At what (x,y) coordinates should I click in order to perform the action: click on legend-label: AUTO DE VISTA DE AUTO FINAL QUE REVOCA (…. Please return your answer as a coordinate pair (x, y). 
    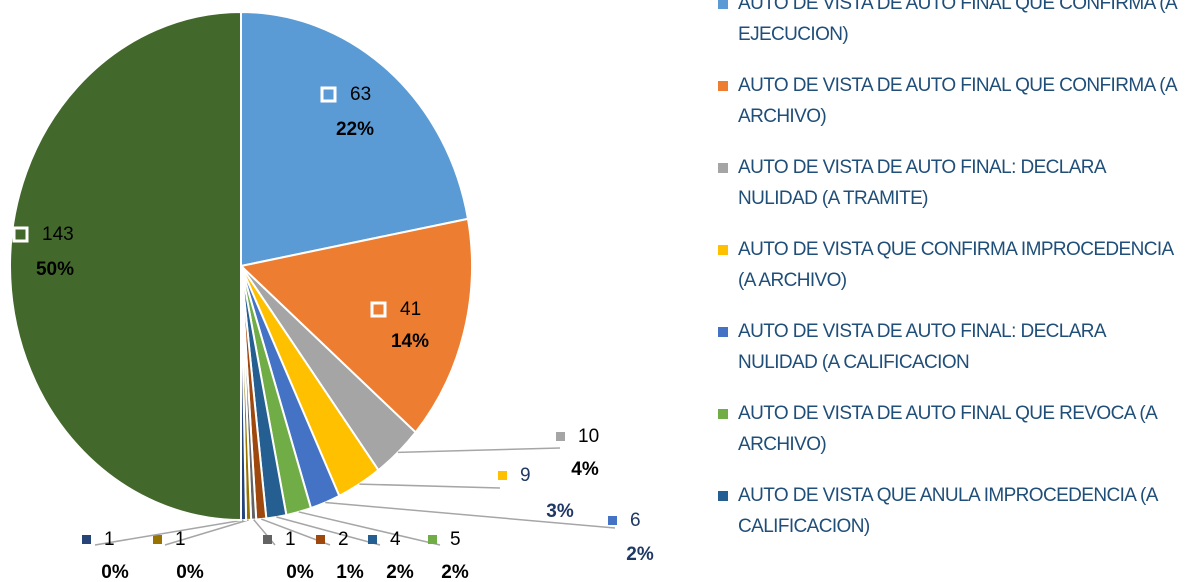
    Looking at the image, I should click on (947, 429).